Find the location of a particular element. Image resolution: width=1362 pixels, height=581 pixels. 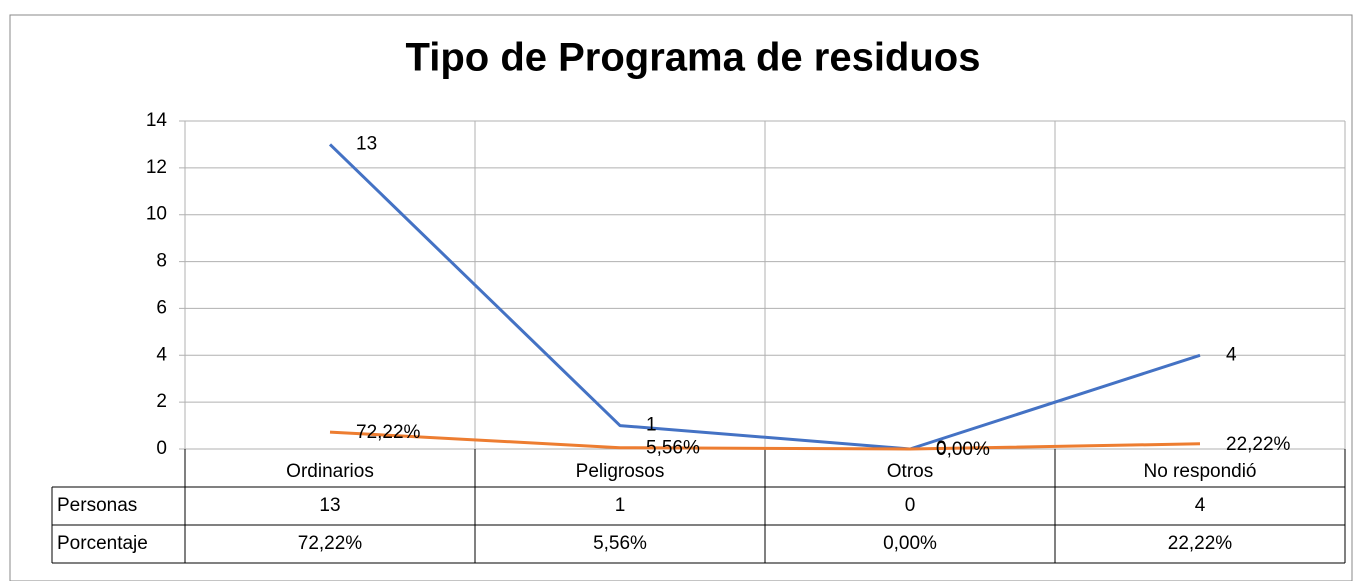

y-tick-label: 14 is located at coordinates (157, 120).